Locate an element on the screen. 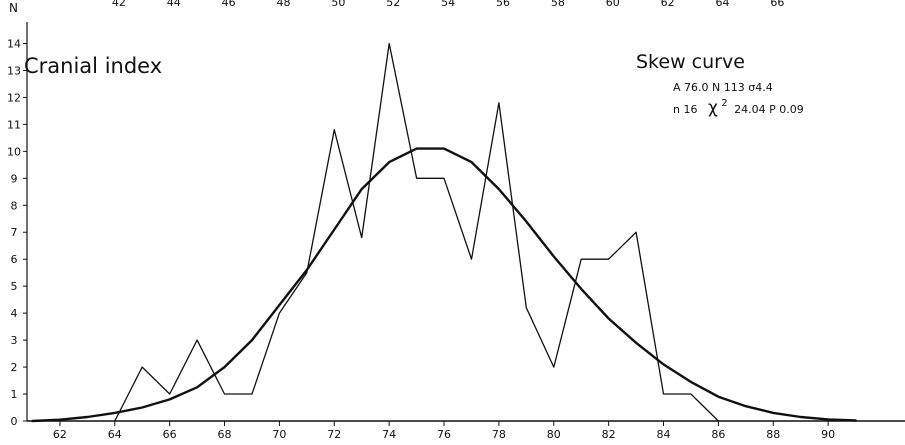 This screenshot has height=445, width=905. stats-chi-superscript: 2 is located at coordinates (724, 103).